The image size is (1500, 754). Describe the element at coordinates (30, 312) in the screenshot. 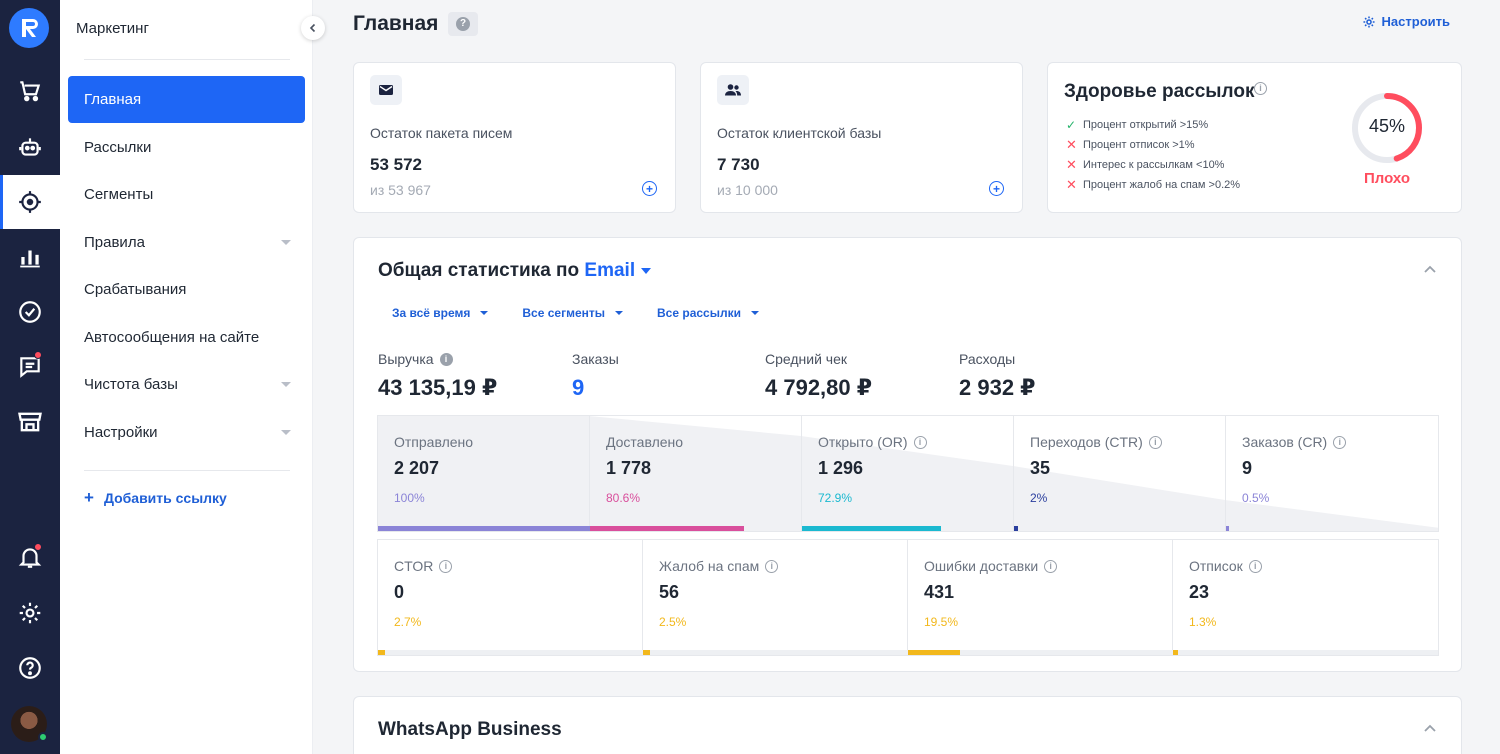

I see `check-circle-icon` at that location.